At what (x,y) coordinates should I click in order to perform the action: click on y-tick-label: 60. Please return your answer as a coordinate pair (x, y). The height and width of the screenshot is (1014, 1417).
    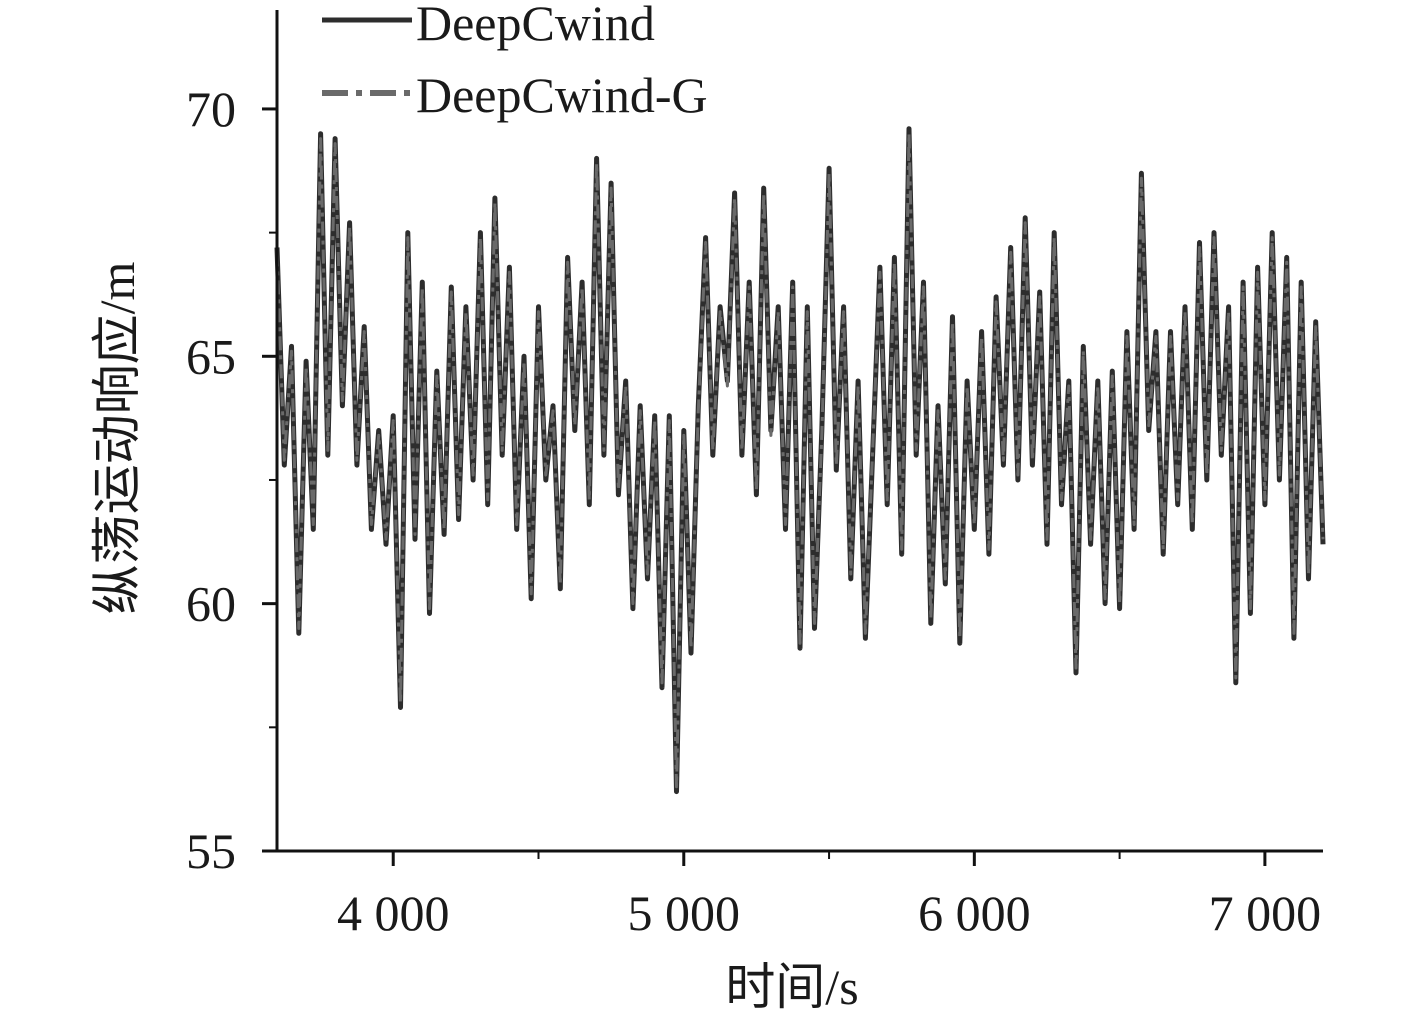
    Looking at the image, I should click on (211, 604).